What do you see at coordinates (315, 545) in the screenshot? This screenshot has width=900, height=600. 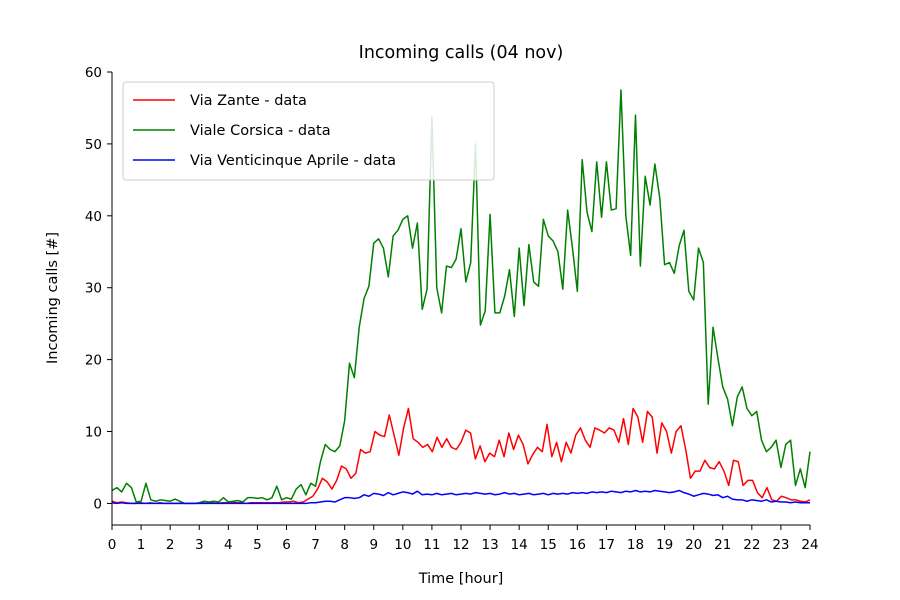 I see `x-tick-label: 7` at bounding box center [315, 545].